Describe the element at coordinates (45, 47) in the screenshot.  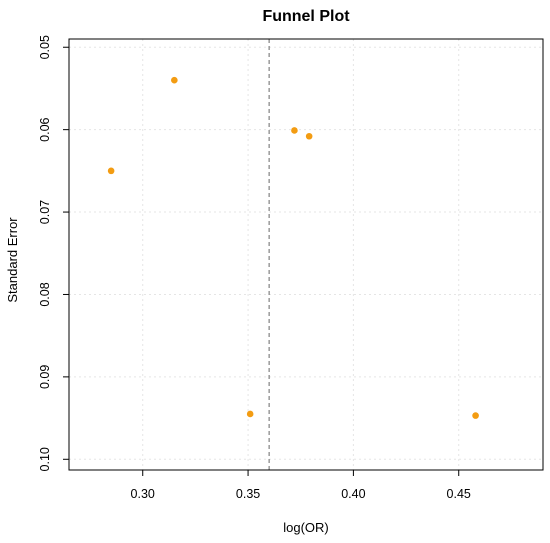
I see `y-tick-label: 0.05` at that location.